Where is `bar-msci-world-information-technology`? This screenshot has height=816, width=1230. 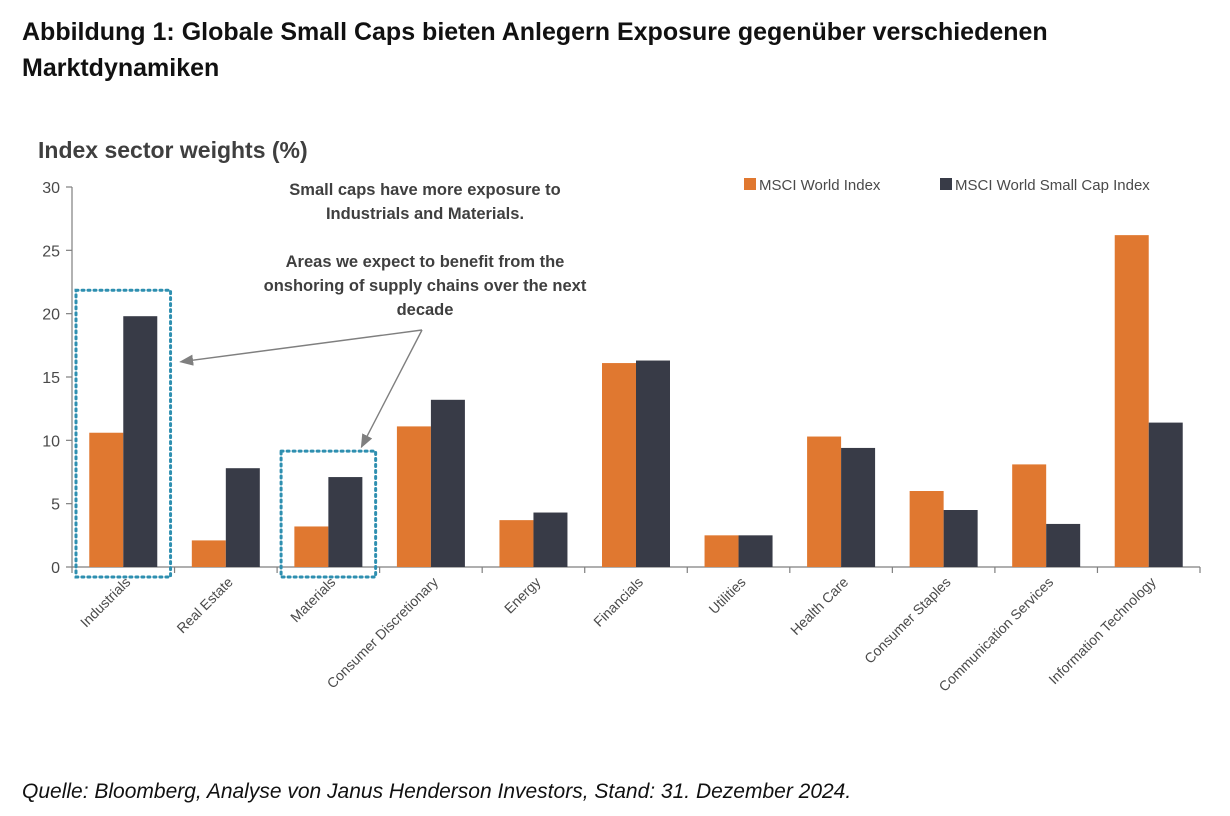
bar-msci-world-information-technology is located at coordinates (1131, 401).